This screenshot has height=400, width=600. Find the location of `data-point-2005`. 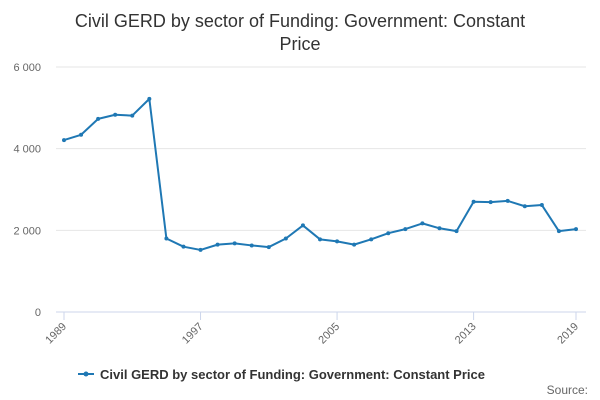

data-point-2005 is located at coordinates (337, 241).